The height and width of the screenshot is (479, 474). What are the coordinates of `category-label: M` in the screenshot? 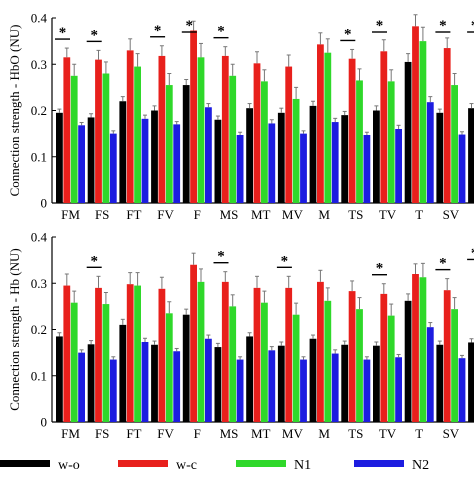 It's located at (324, 214).